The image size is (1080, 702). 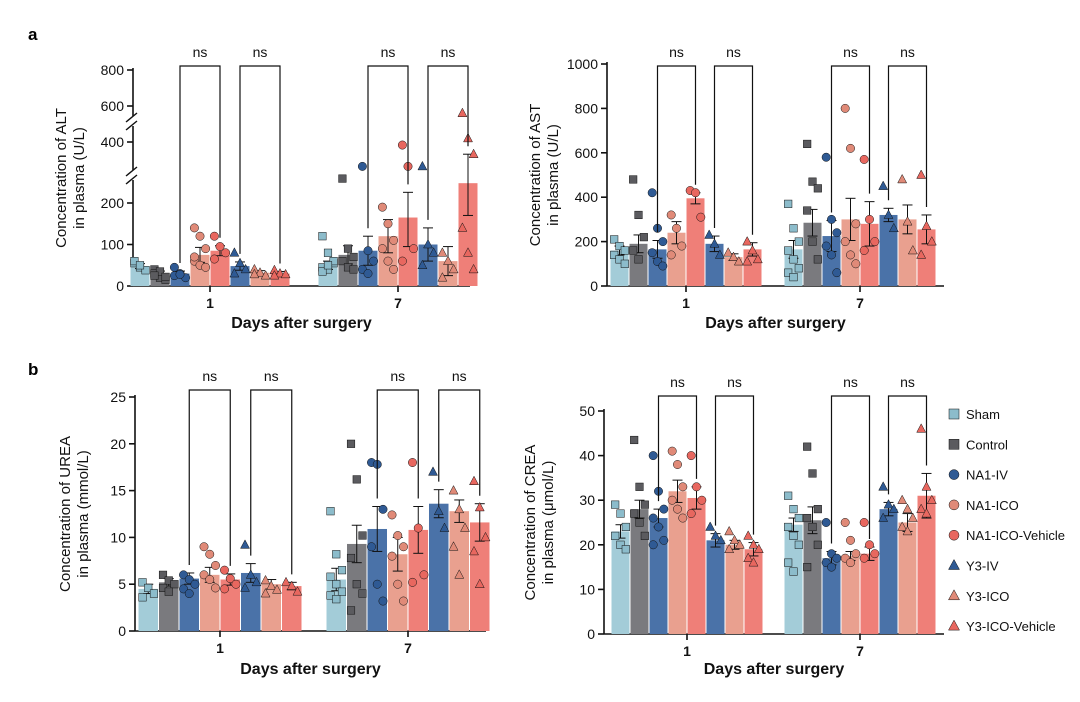 What do you see at coordinates (954, 474) in the screenshot?
I see `legend-marker-na1-iv` at bounding box center [954, 474].